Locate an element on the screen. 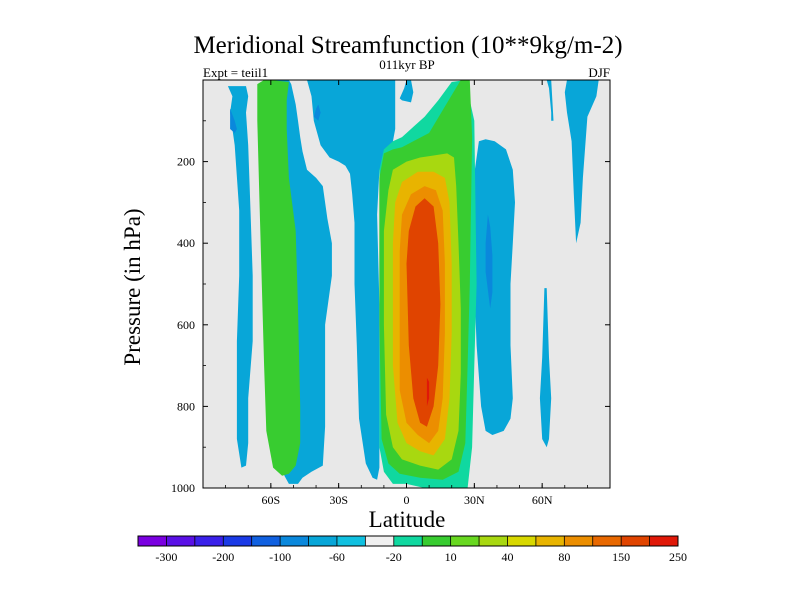 The image size is (800, 600). y-tick-label: 400 is located at coordinates (186, 243).